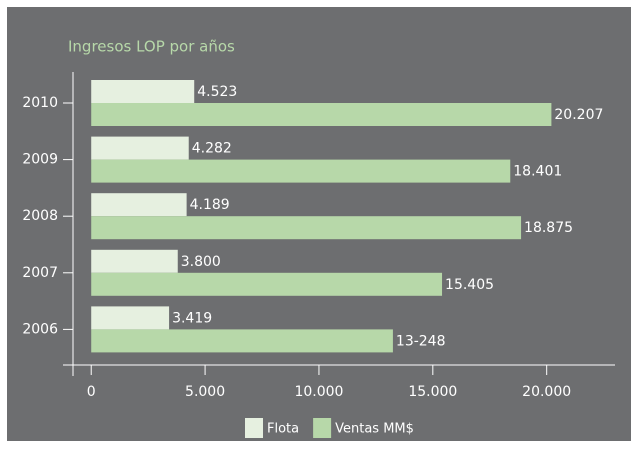  Describe the element at coordinates (469, 285) in the screenshot. I see `data-label: 15.405` at that location.